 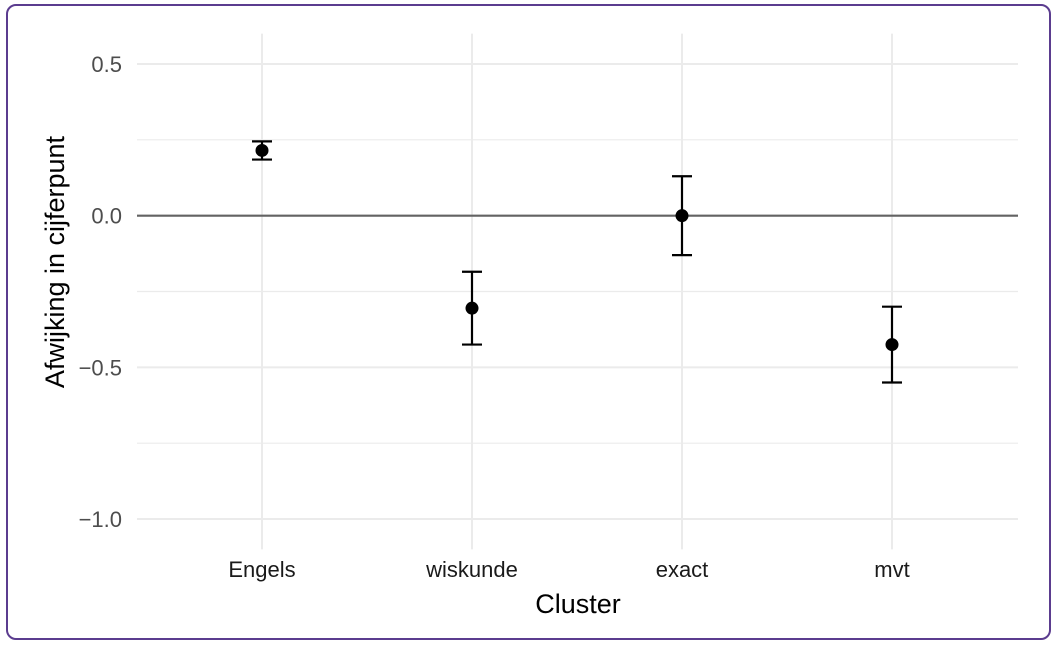 What do you see at coordinates (100, 519) in the screenshot?
I see `y-tick-label: −1.0` at bounding box center [100, 519].